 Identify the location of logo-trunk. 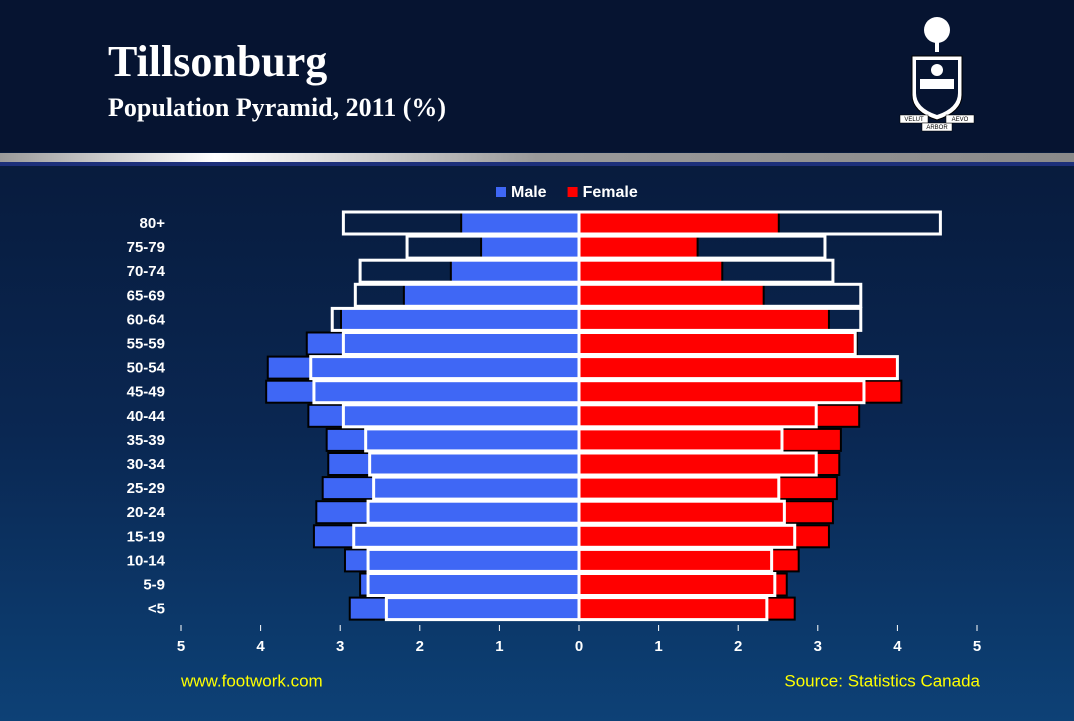
(937, 45).